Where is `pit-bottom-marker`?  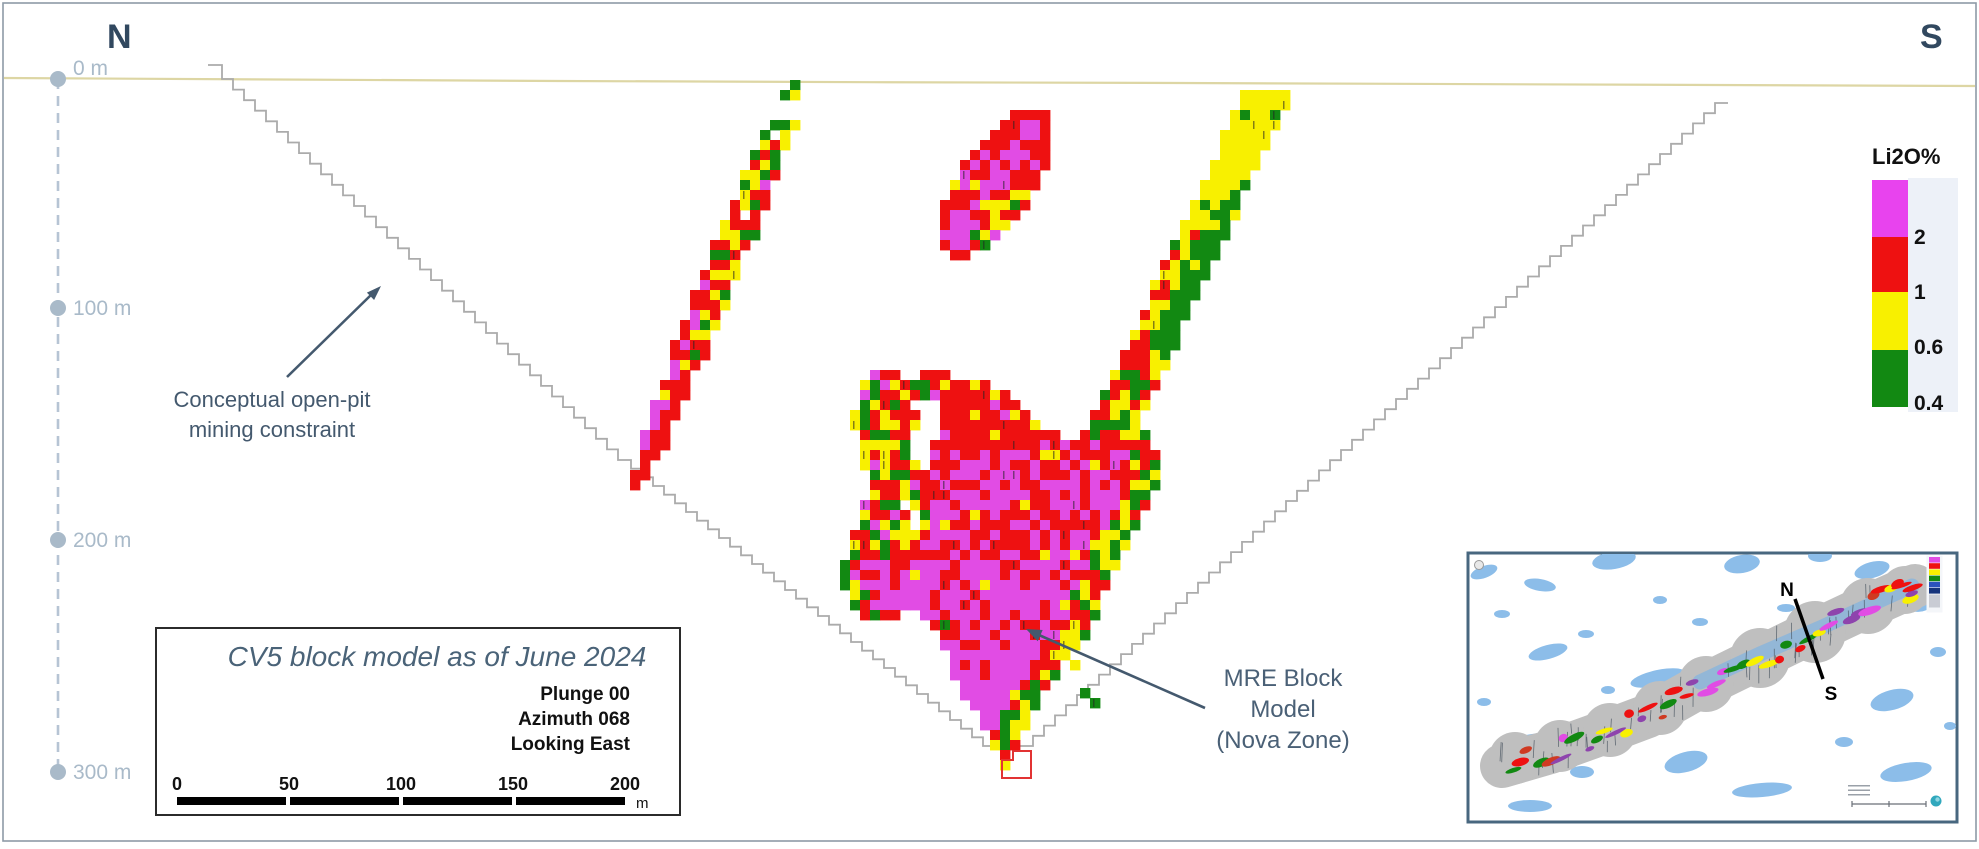
pit-bottom-marker is located at coordinates (1016, 764).